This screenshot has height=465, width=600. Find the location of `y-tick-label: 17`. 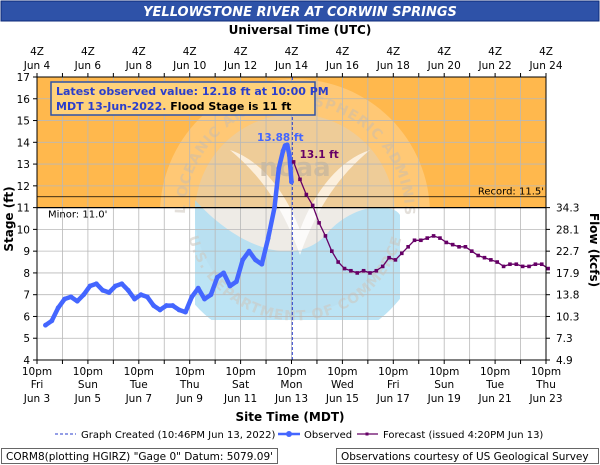

y-tick-label: 17 is located at coordinates (23, 78).